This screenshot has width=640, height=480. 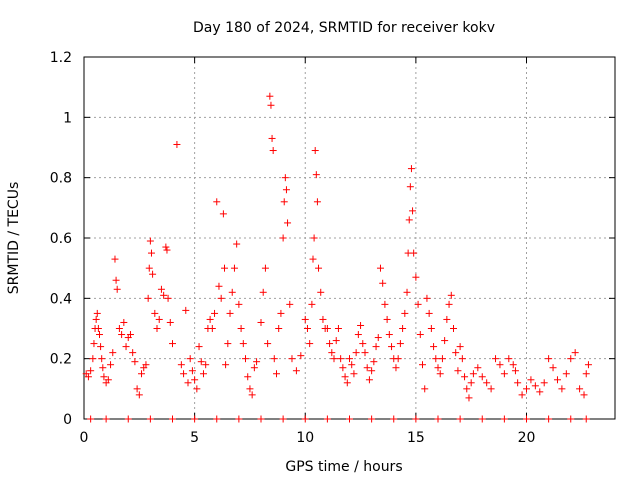 What do you see at coordinates (61, 179) in the screenshot?
I see `y-tick-label: 0.8` at bounding box center [61, 179].